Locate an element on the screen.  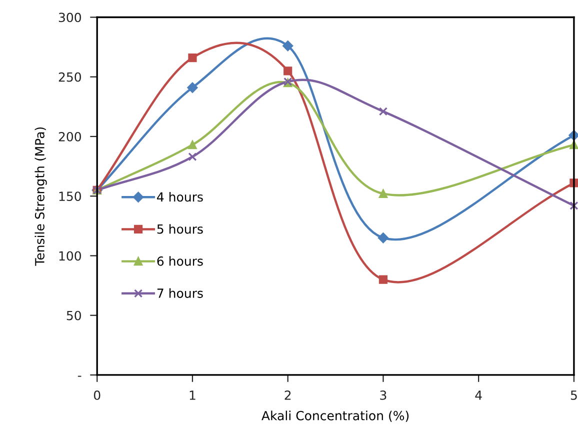
legend-label: 4 hours is located at coordinates (180, 197).